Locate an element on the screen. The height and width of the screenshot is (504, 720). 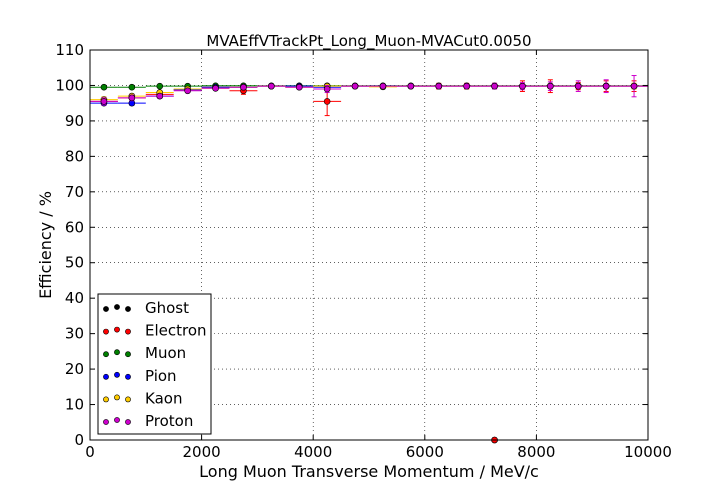
legend-label-ghost: Ghost is located at coordinates (167, 308).